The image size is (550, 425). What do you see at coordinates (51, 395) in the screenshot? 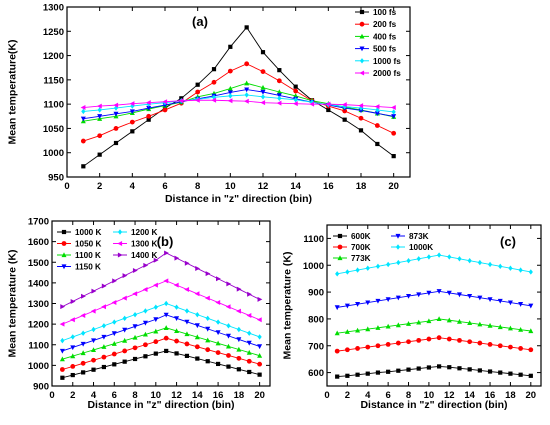
I see `x-tick-label: 0` at bounding box center [51, 395].